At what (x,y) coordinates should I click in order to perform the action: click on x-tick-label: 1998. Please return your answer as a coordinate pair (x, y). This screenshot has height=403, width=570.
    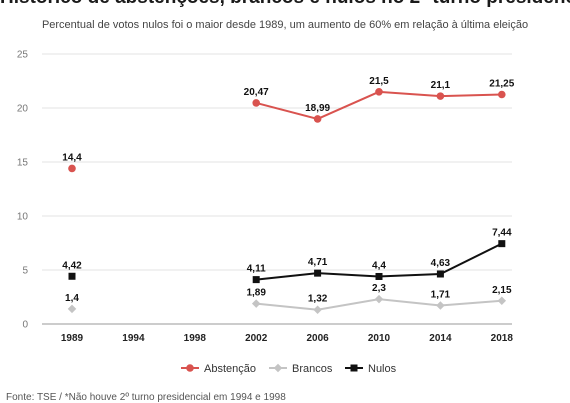
    Looking at the image, I should click on (195, 338).